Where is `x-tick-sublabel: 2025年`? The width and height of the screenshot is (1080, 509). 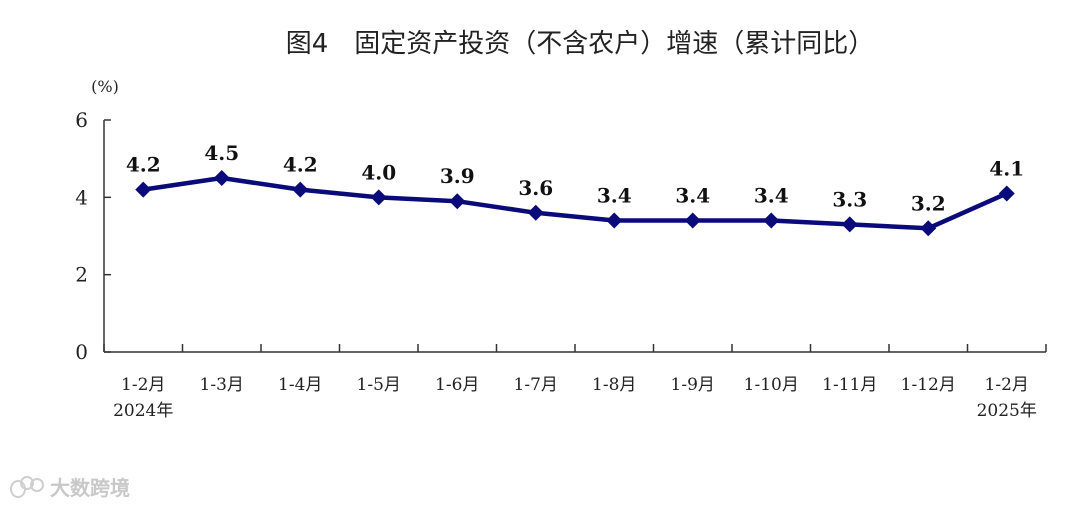
x-tick-sublabel: 2025年 is located at coordinates (1007, 411).